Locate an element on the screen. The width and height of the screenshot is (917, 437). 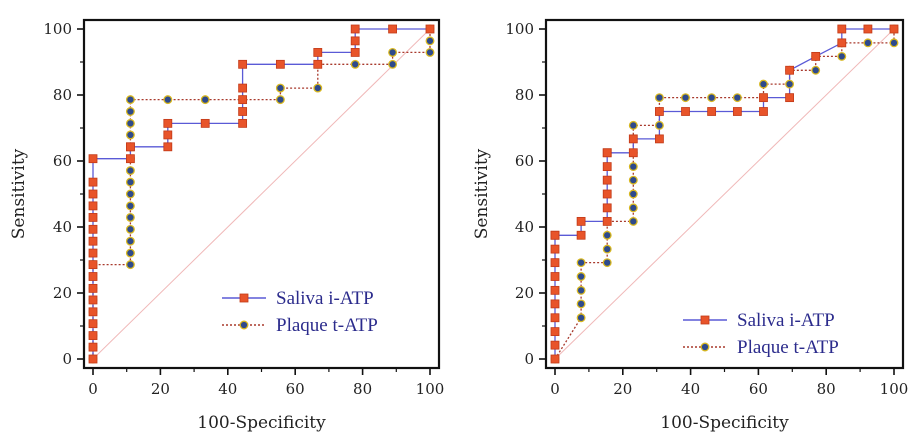
y-tick-label: 0 is located at coordinates (67, 359).